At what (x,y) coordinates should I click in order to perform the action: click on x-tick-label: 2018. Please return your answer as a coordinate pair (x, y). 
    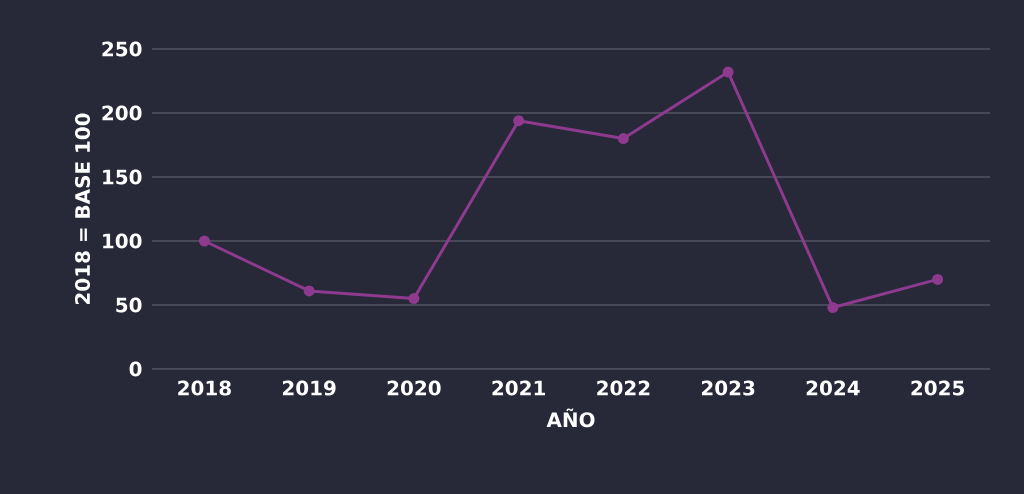
    Looking at the image, I should click on (204, 388).